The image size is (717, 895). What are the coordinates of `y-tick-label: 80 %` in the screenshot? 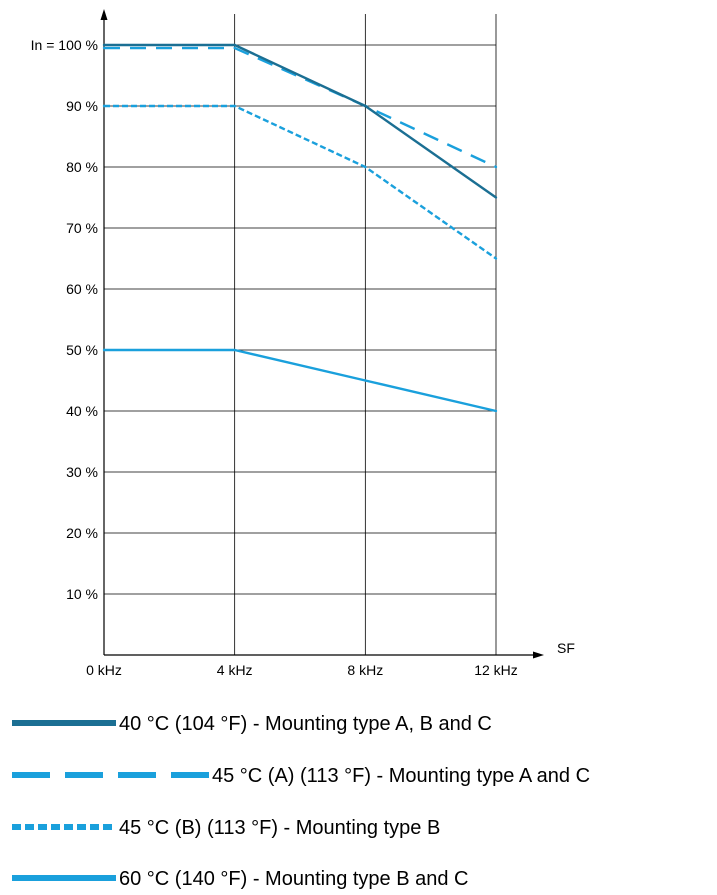 It's located at (82, 167).